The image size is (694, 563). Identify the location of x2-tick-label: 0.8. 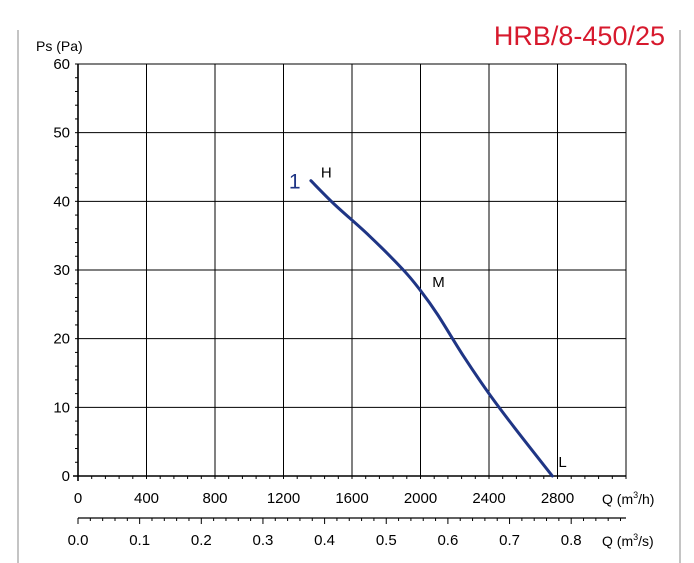
(571, 540).